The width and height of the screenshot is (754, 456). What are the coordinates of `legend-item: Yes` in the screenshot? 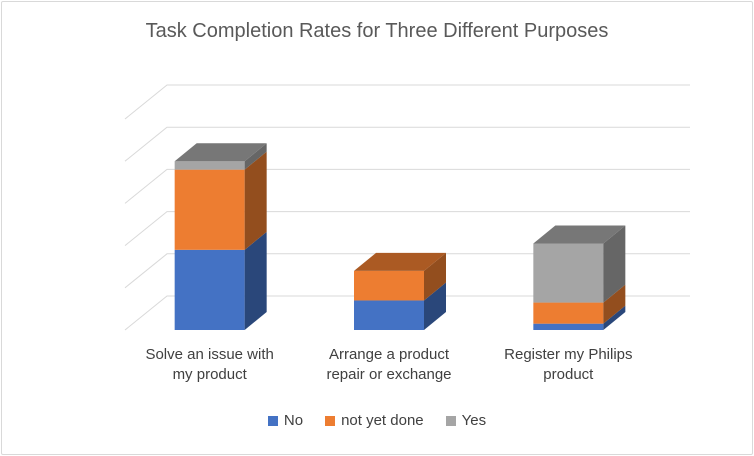 It's located at (466, 420).